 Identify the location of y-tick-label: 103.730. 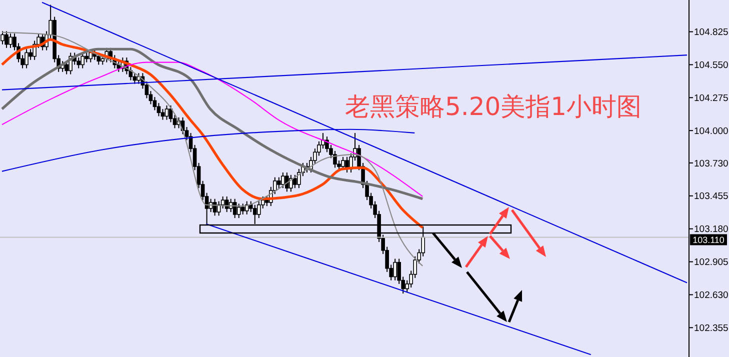
(711, 164).